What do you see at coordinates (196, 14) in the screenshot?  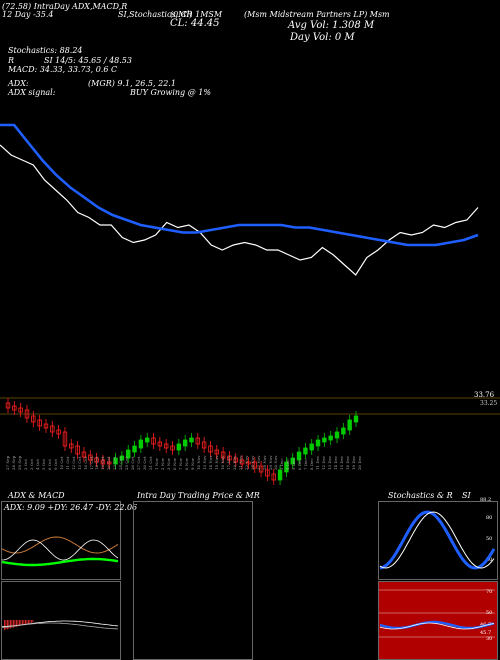 I see `header-top-center: (0.Cl) 1MSM` at bounding box center [196, 14].